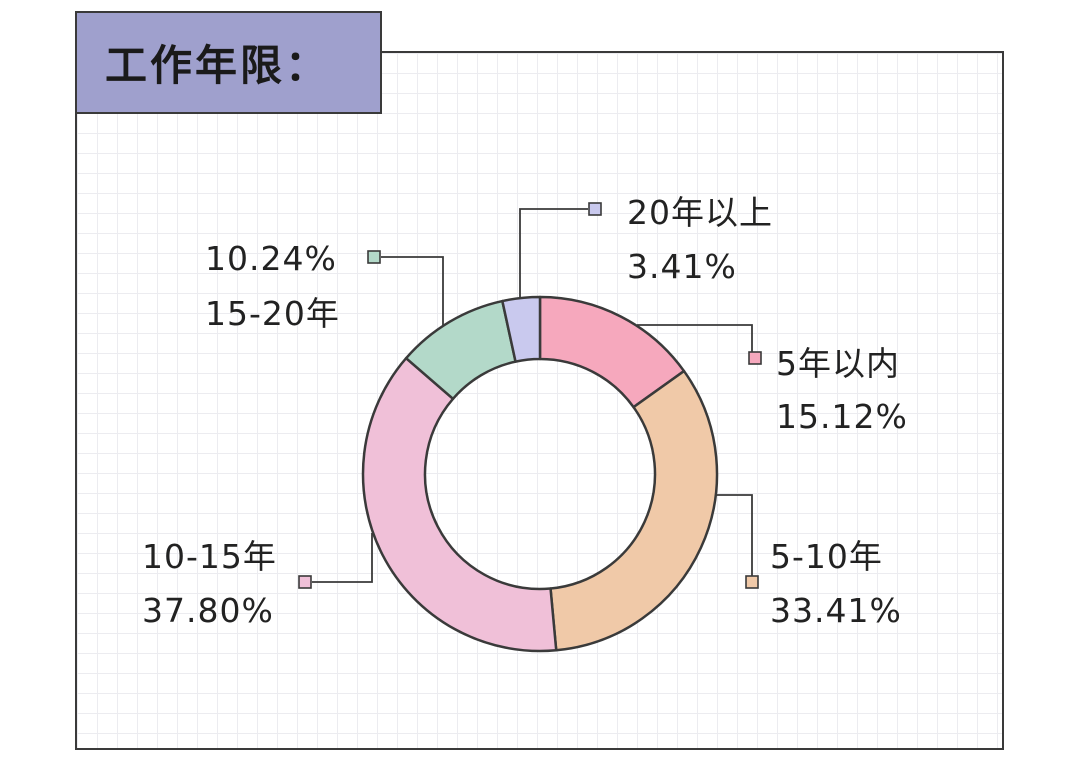 Image resolution: width=1080 pixels, height=771 pixels. Describe the element at coordinates (842, 416) in the screenshot. I see `slice-value-0: 15.12%` at that location.